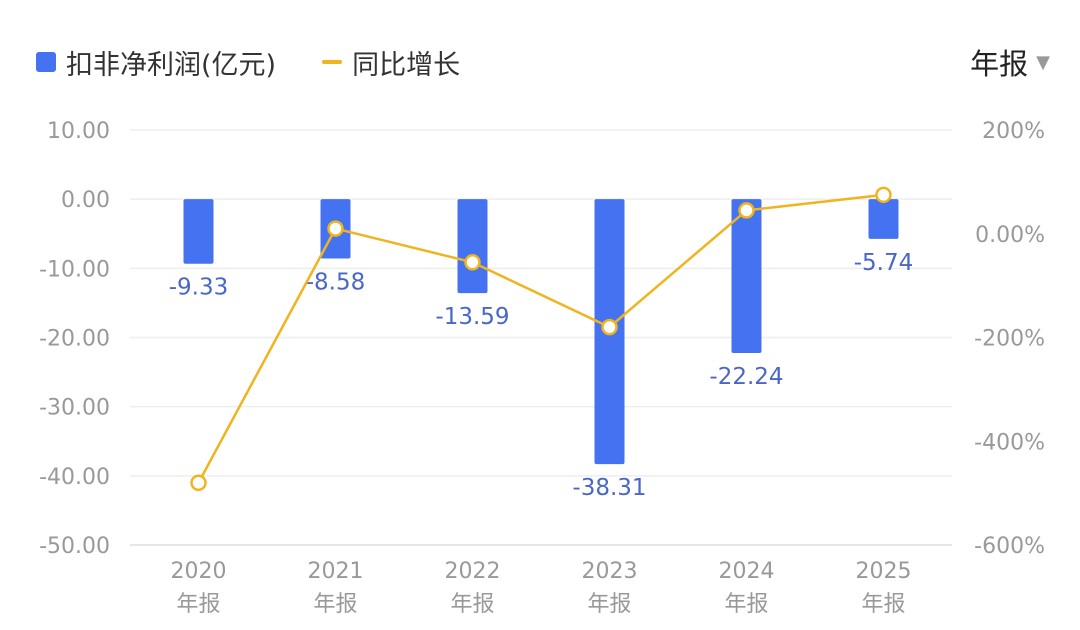 This screenshot has height=630, width=1080. Describe the element at coordinates (473, 571) in the screenshot. I see `x-axis-tick-label: 2022` at that location.